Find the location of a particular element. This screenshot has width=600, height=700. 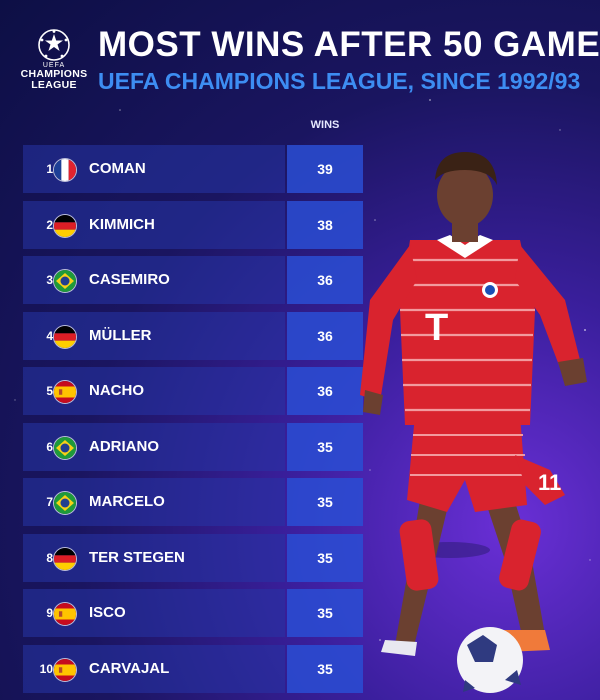

player-cell: 3 CASEMIRO is located at coordinates (154, 280).